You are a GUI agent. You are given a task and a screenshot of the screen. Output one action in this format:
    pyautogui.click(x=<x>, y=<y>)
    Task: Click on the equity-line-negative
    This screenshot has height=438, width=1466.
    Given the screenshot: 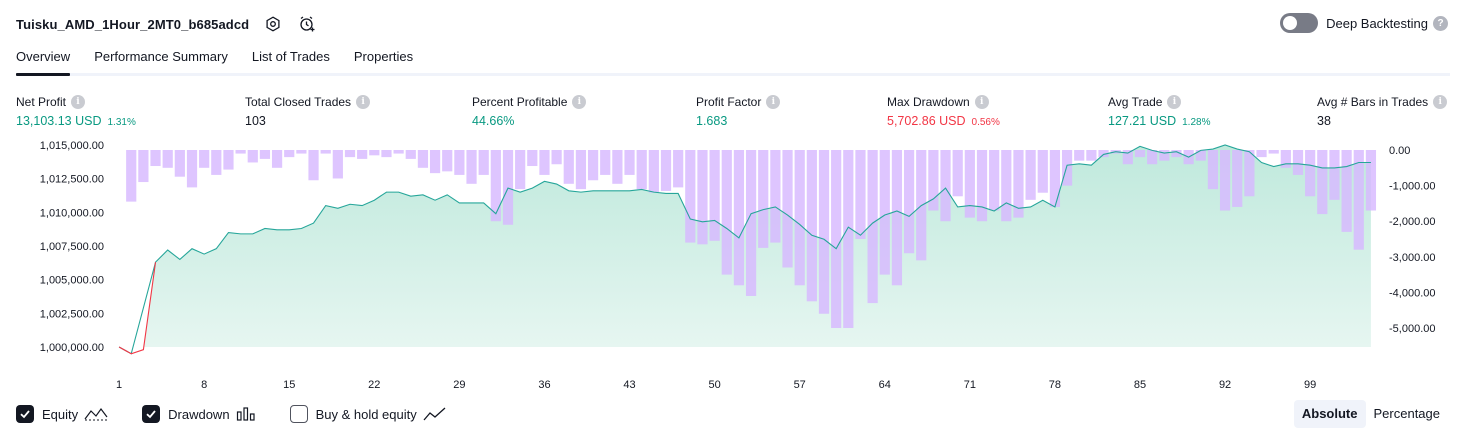 What is the action you would take?
    pyautogui.click(x=137, y=308)
    